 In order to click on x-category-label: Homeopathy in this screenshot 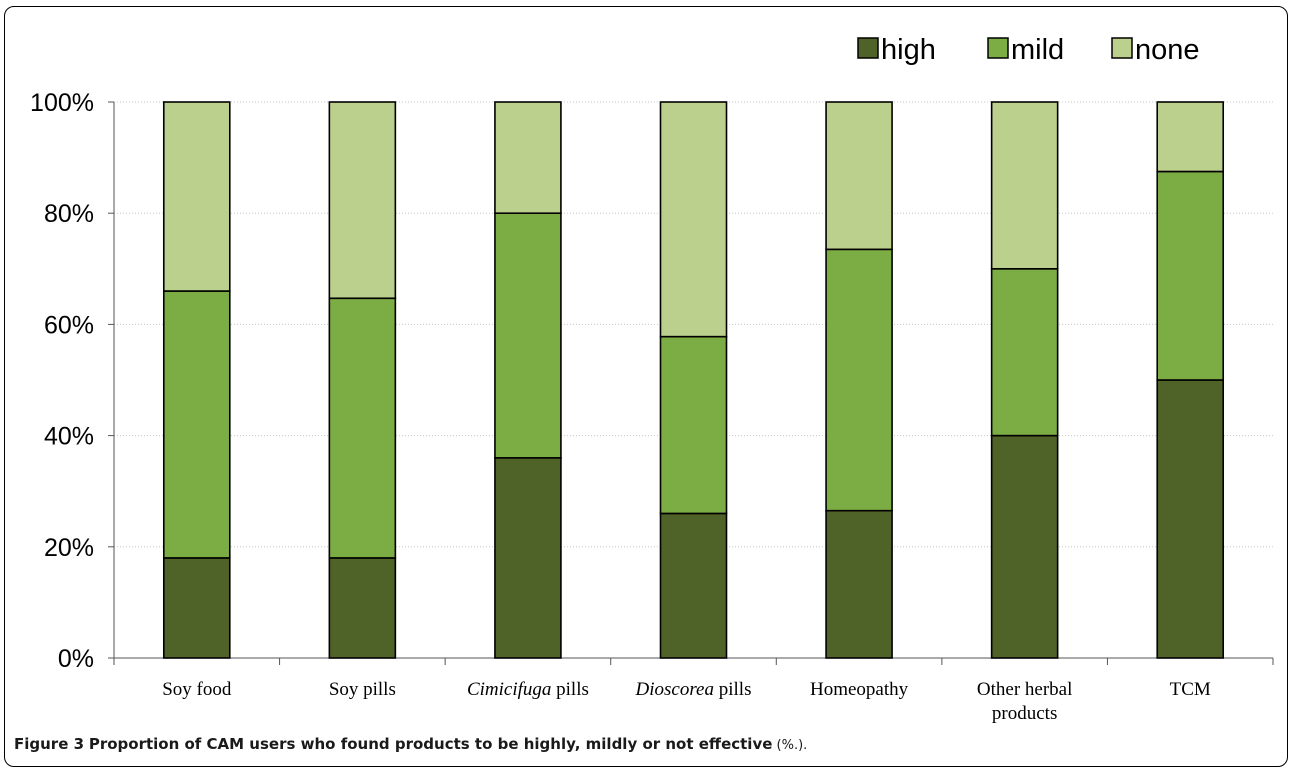, I will do `click(859, 689)`.